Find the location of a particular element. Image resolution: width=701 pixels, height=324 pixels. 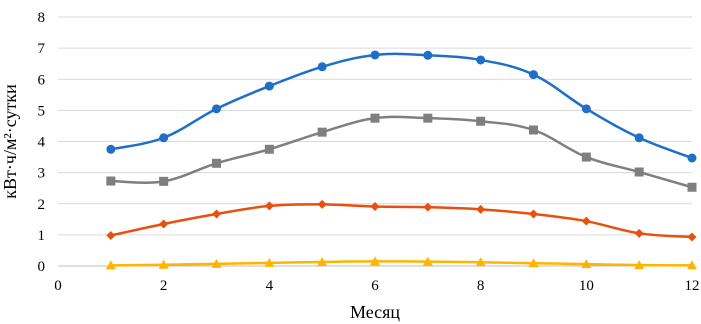

x-tick-label: 6 is located at coordinates (375, 286).